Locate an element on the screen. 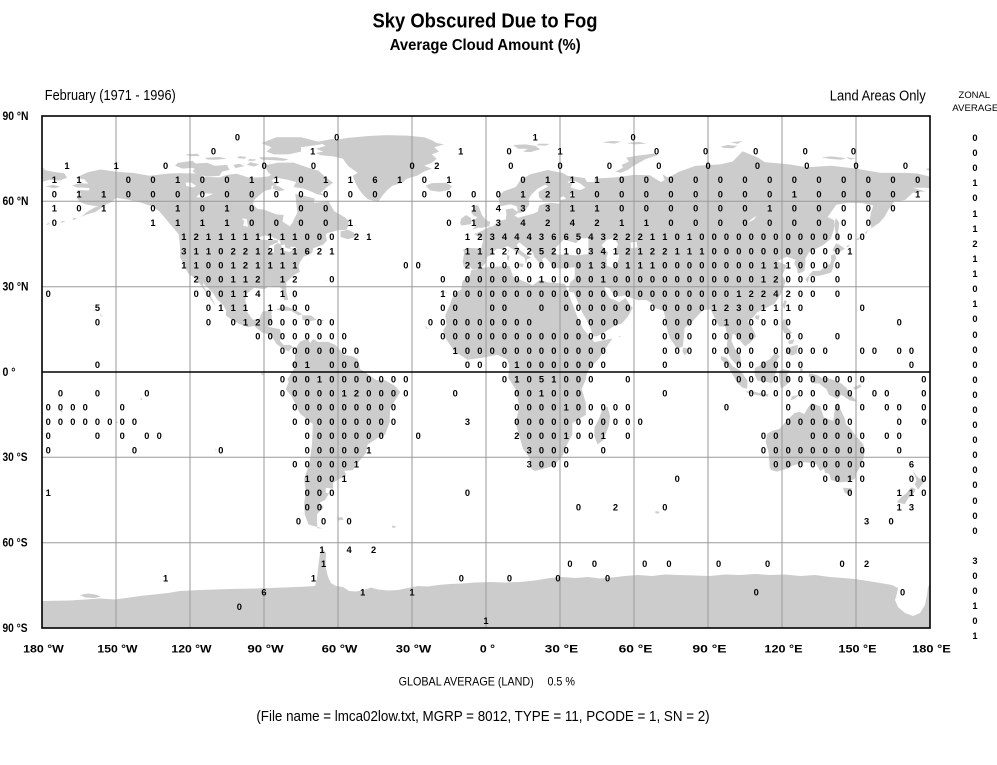 The width and height of the screenshot is (997, 765). svg-text: 150 °W is located at coordinates (117, 650).